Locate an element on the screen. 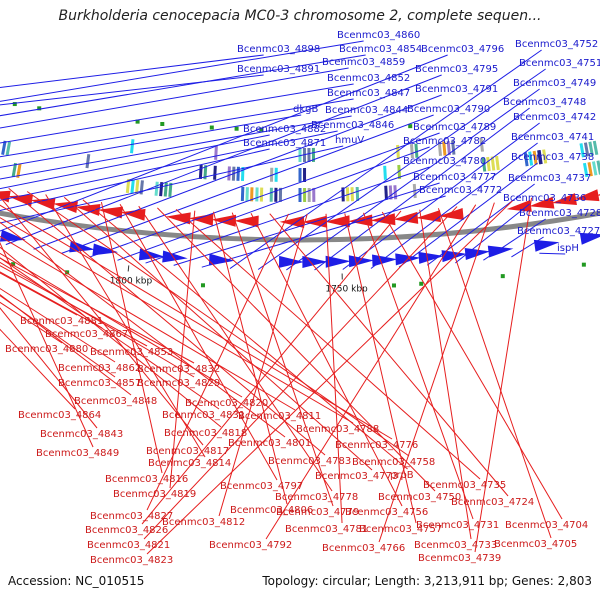 The width and height of the screenshot is (600, 600). reverse-gene-label: Bcenmc03_4792 is located at coordinates (250, 545).